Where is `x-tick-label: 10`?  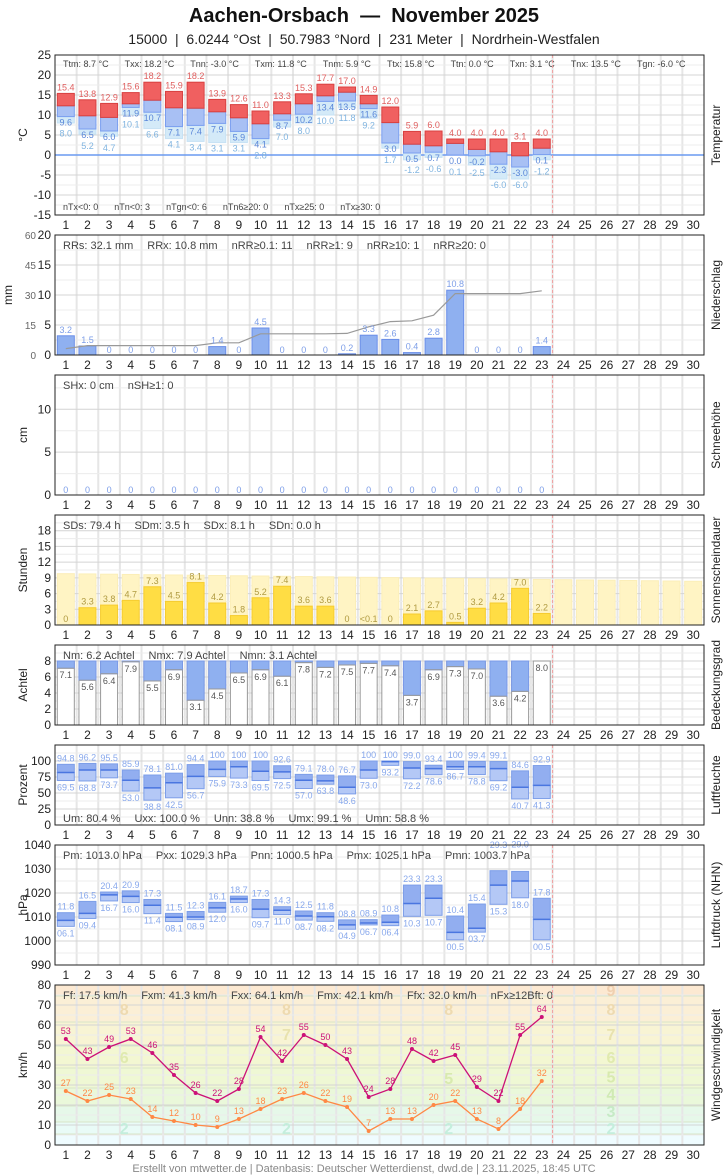 x-tick-label: 10 is located at coordinates (261, 1155).